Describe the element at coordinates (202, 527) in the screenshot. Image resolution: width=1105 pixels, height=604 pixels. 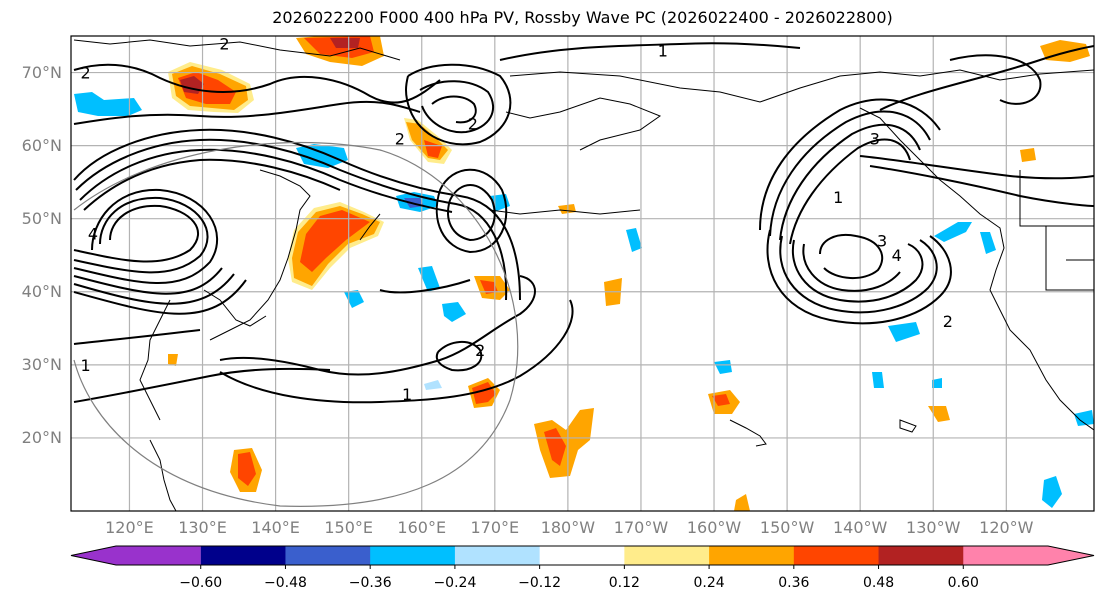
I see `lon-tick-label: 130°E` at that location.